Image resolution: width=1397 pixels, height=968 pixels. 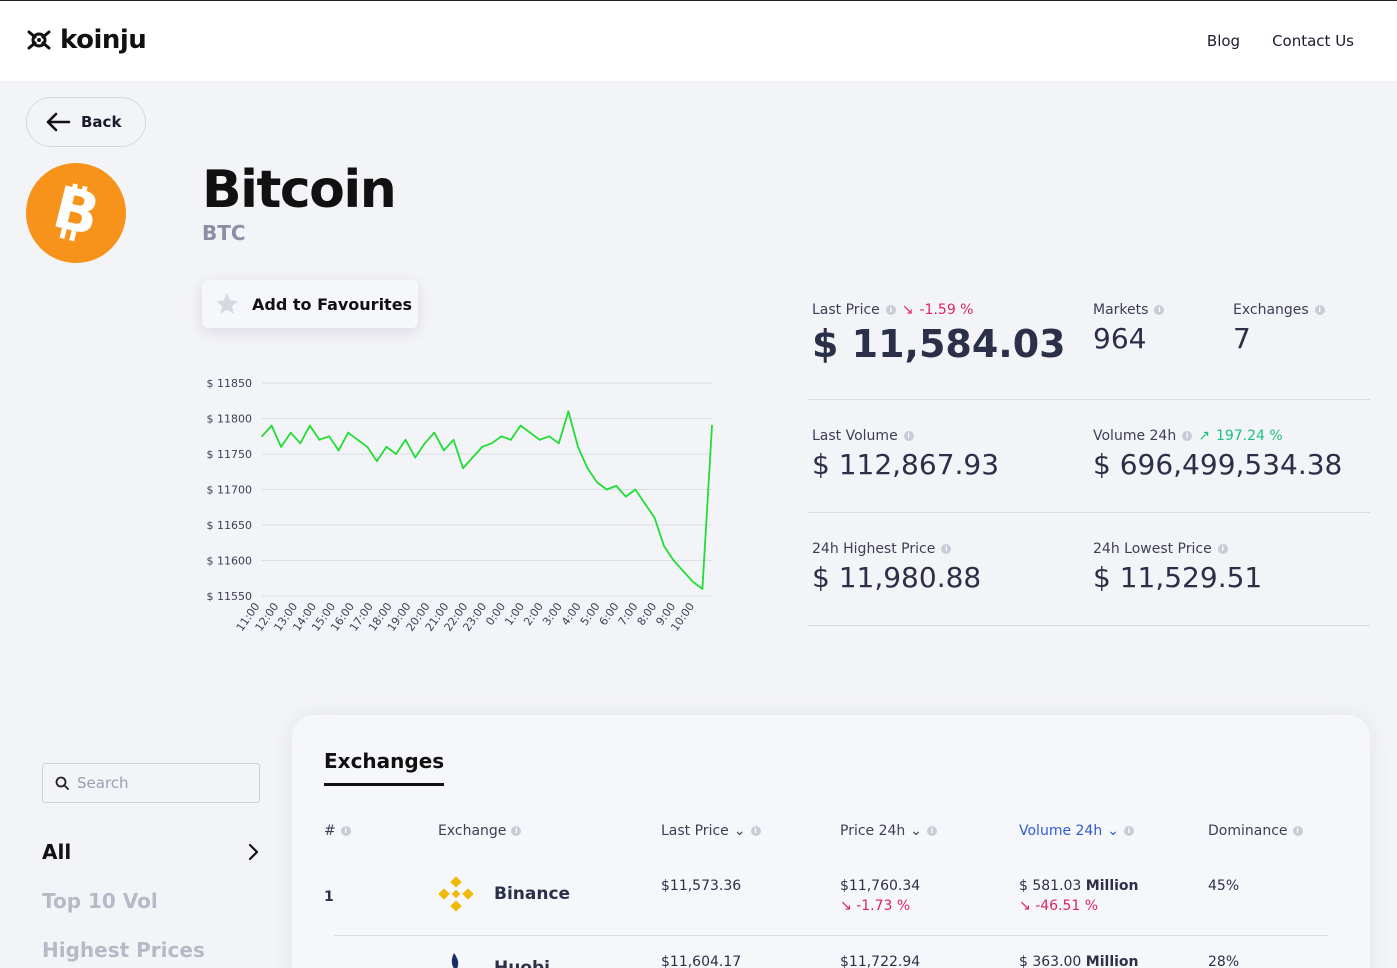 What do you see at coordinates (1120, 338) in the screenshot?
I see `markets-value: 964` at bounding box center [1120, 338].